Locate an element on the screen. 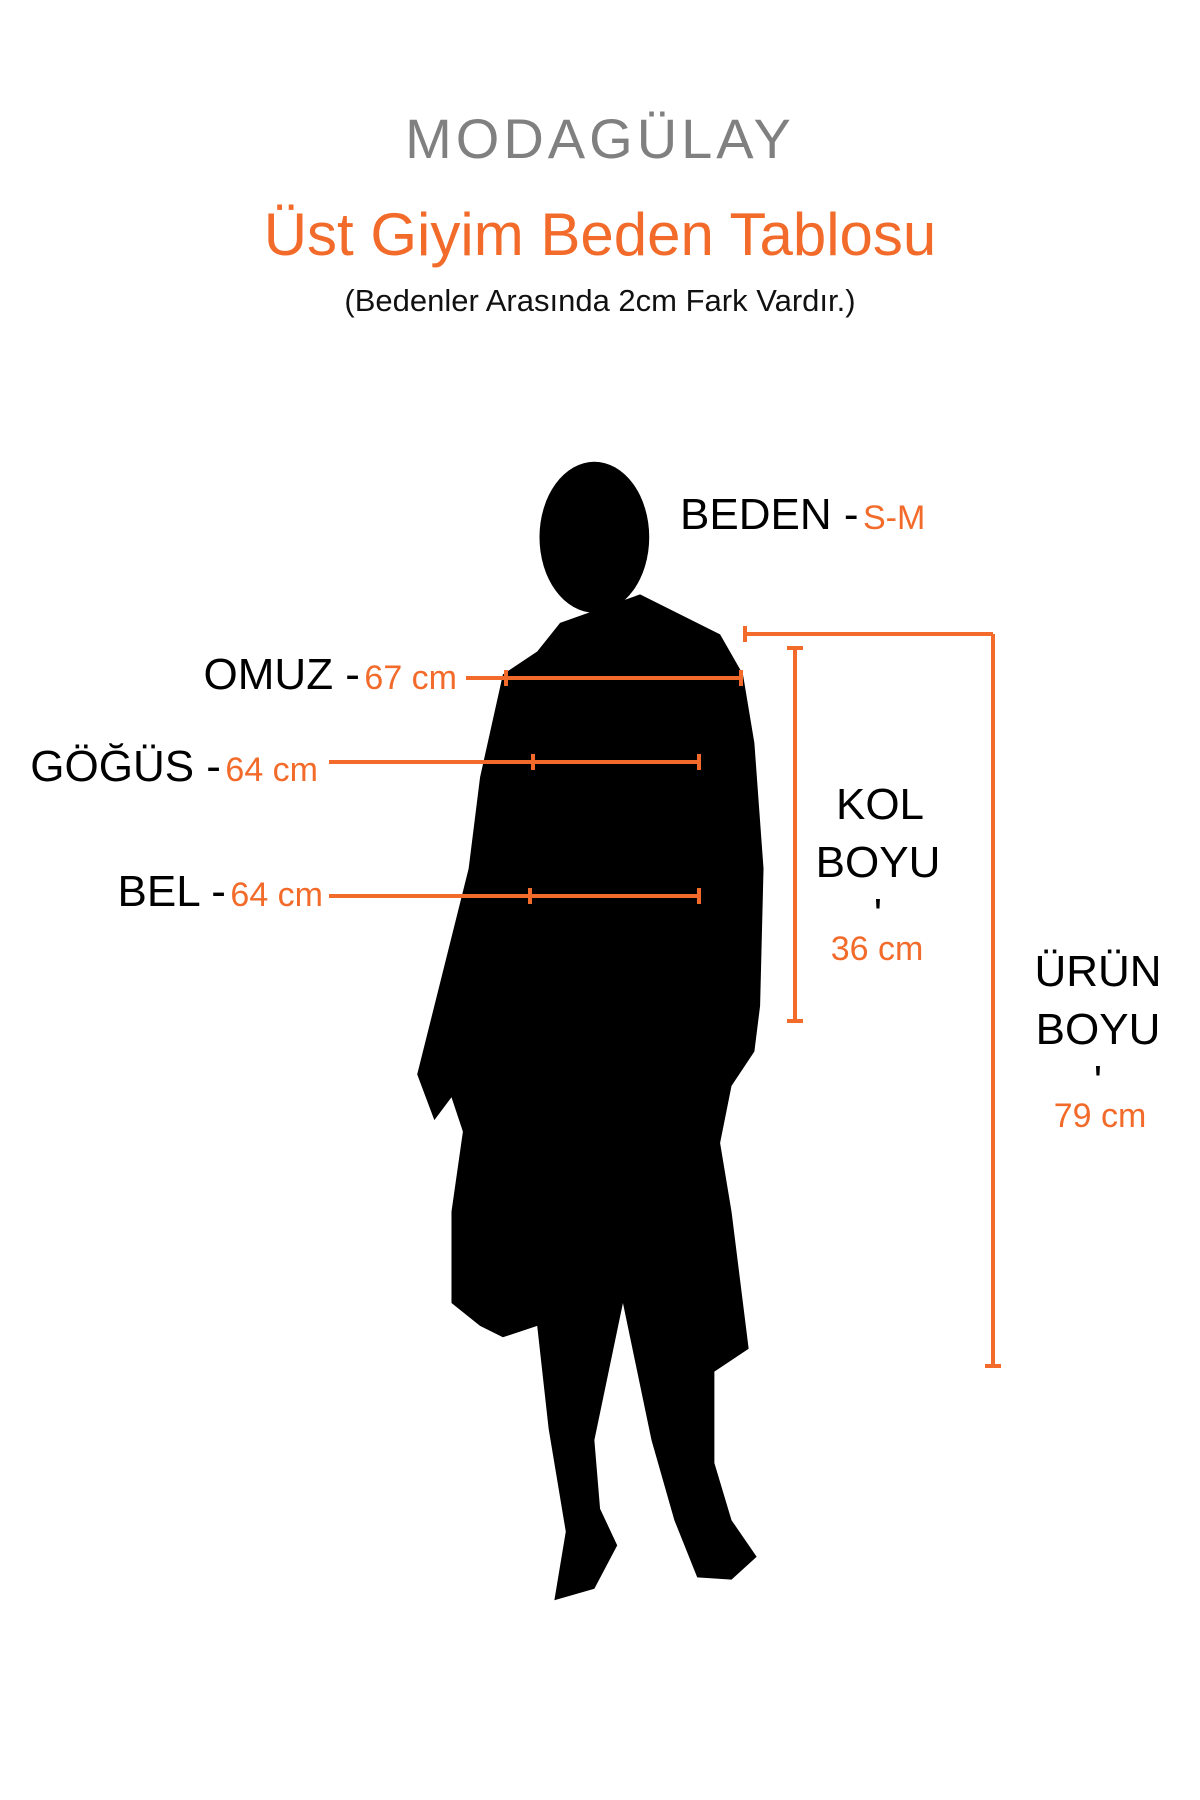 The height and width of the screenshot is (1800, 1200). waist-value: 64 cm is located at coordinates (276, 895).